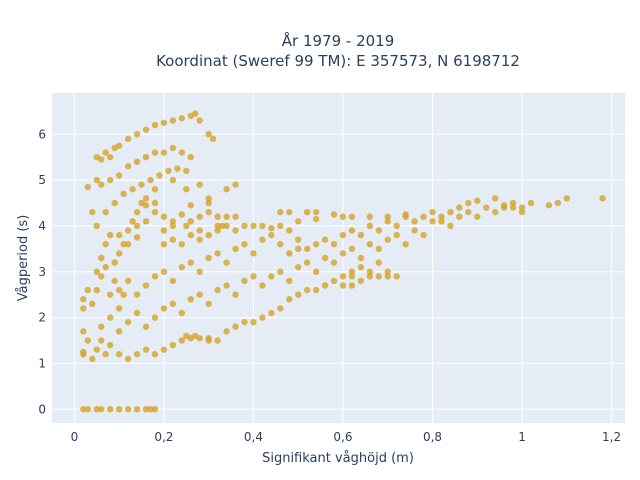 This screenshot has height=480, width=640. I want to click on y-axis-ticks: 0 1 2 3 4 5 6, so click(42, 271).